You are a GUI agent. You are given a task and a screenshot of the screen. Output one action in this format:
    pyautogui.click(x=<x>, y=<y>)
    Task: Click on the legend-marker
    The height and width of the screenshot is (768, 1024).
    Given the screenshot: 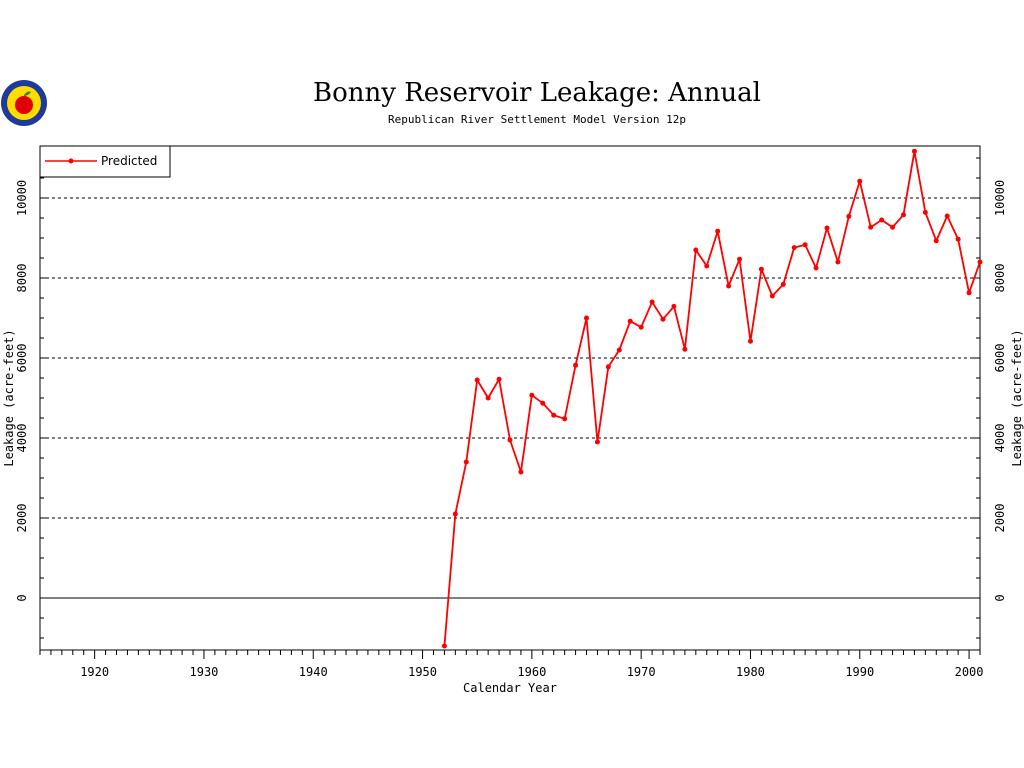 What is the action you would take?
    pyautogui.click(x=71, y=161)
    